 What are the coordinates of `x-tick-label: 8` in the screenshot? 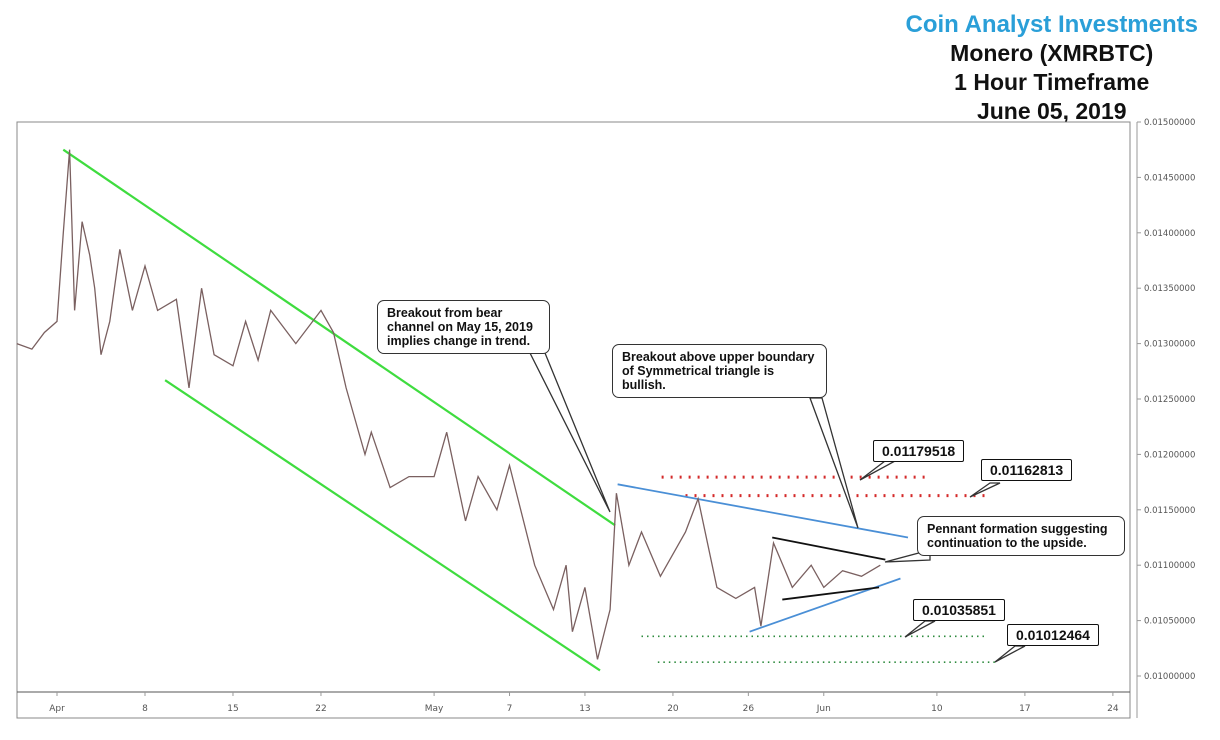 It's located at (145, 709).